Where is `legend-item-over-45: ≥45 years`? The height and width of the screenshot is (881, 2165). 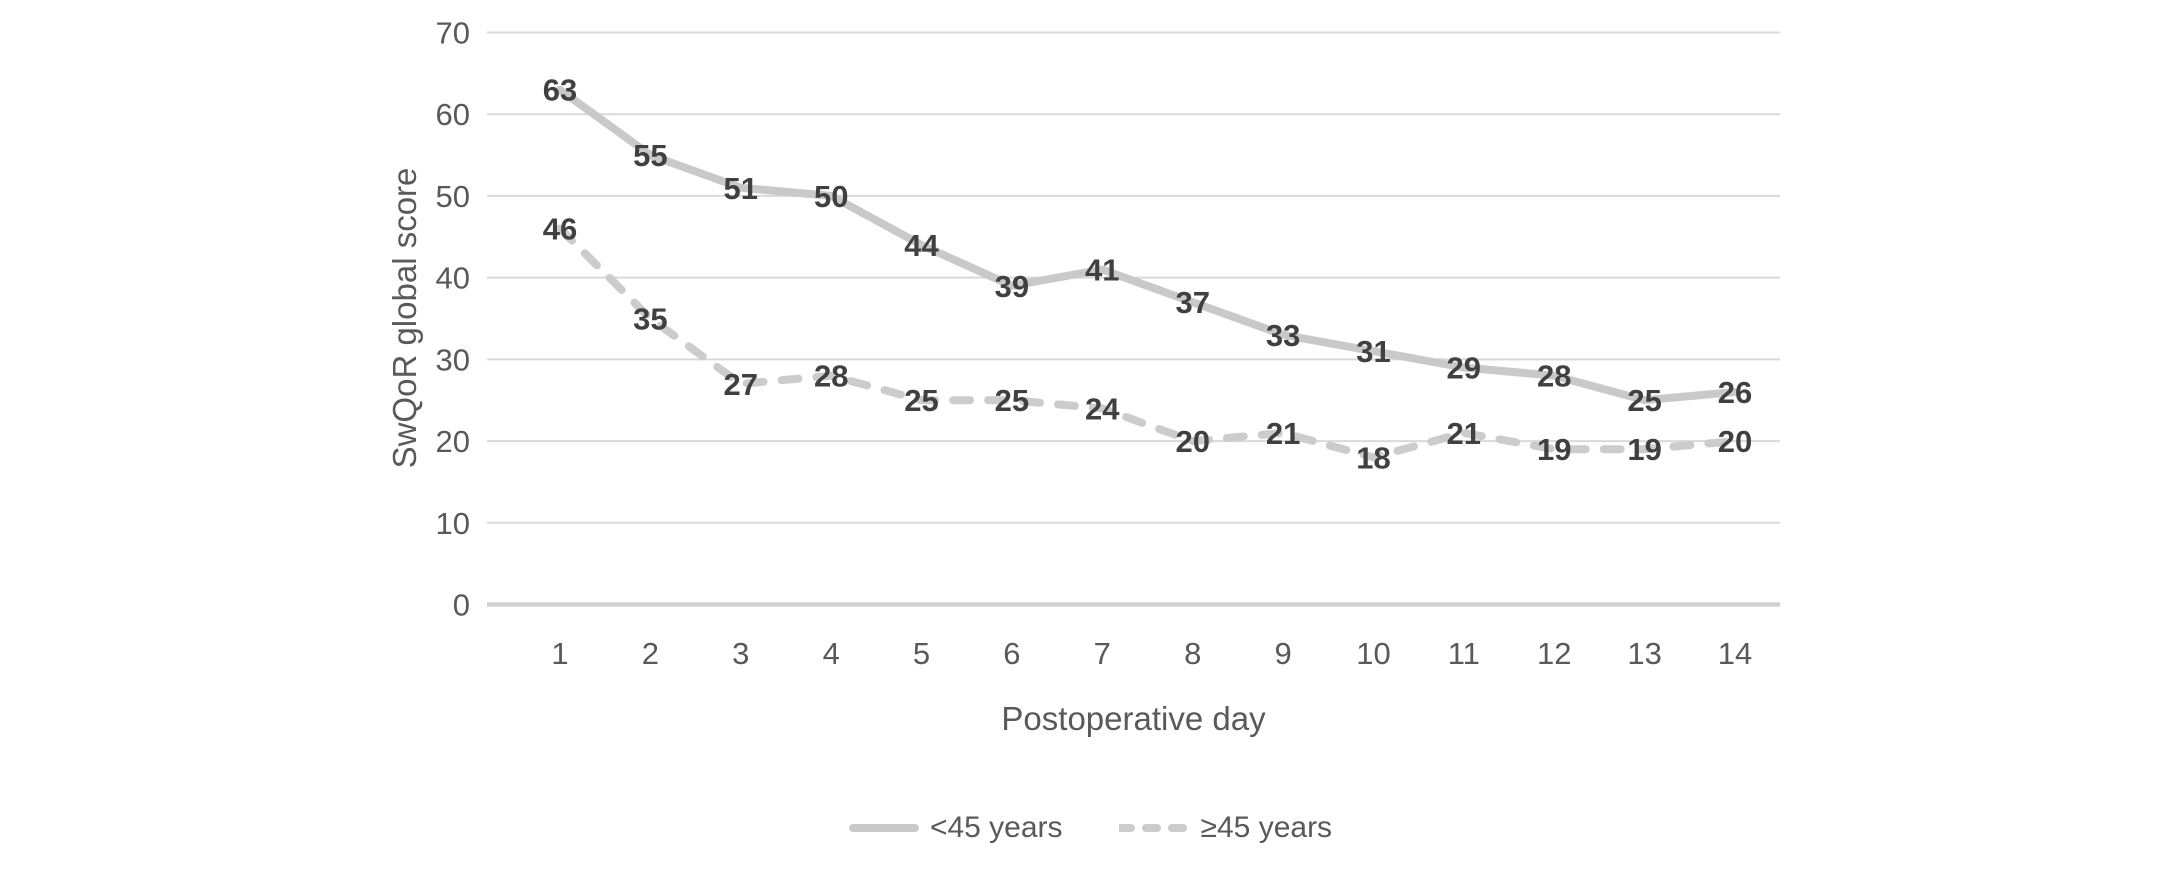 legend-item-over-45: ≥45 years is located at coordinates (1225, 828).